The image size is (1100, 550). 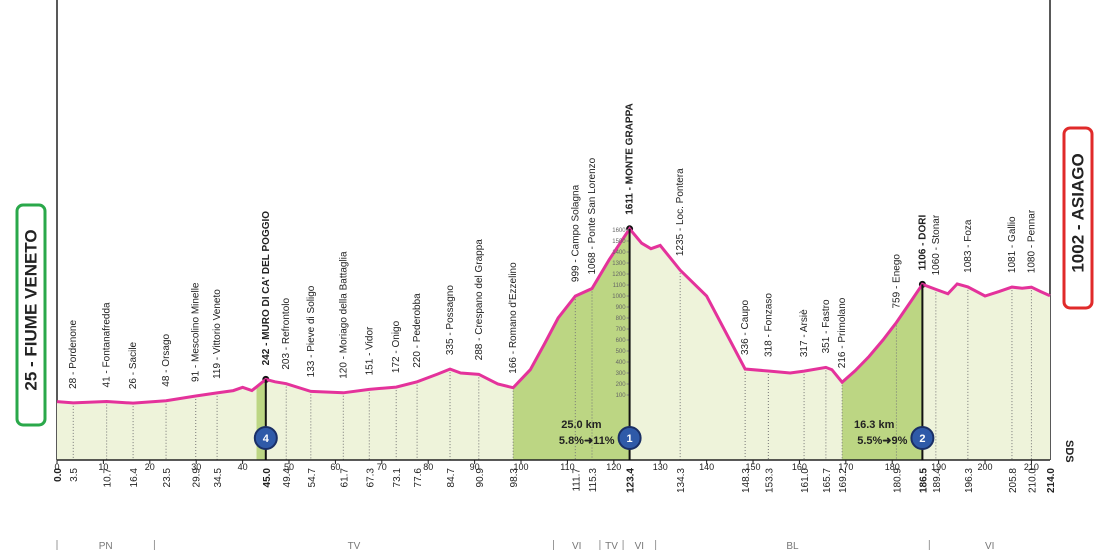 I want to click on y-tick-label: 100, so click(x=621, y=396).